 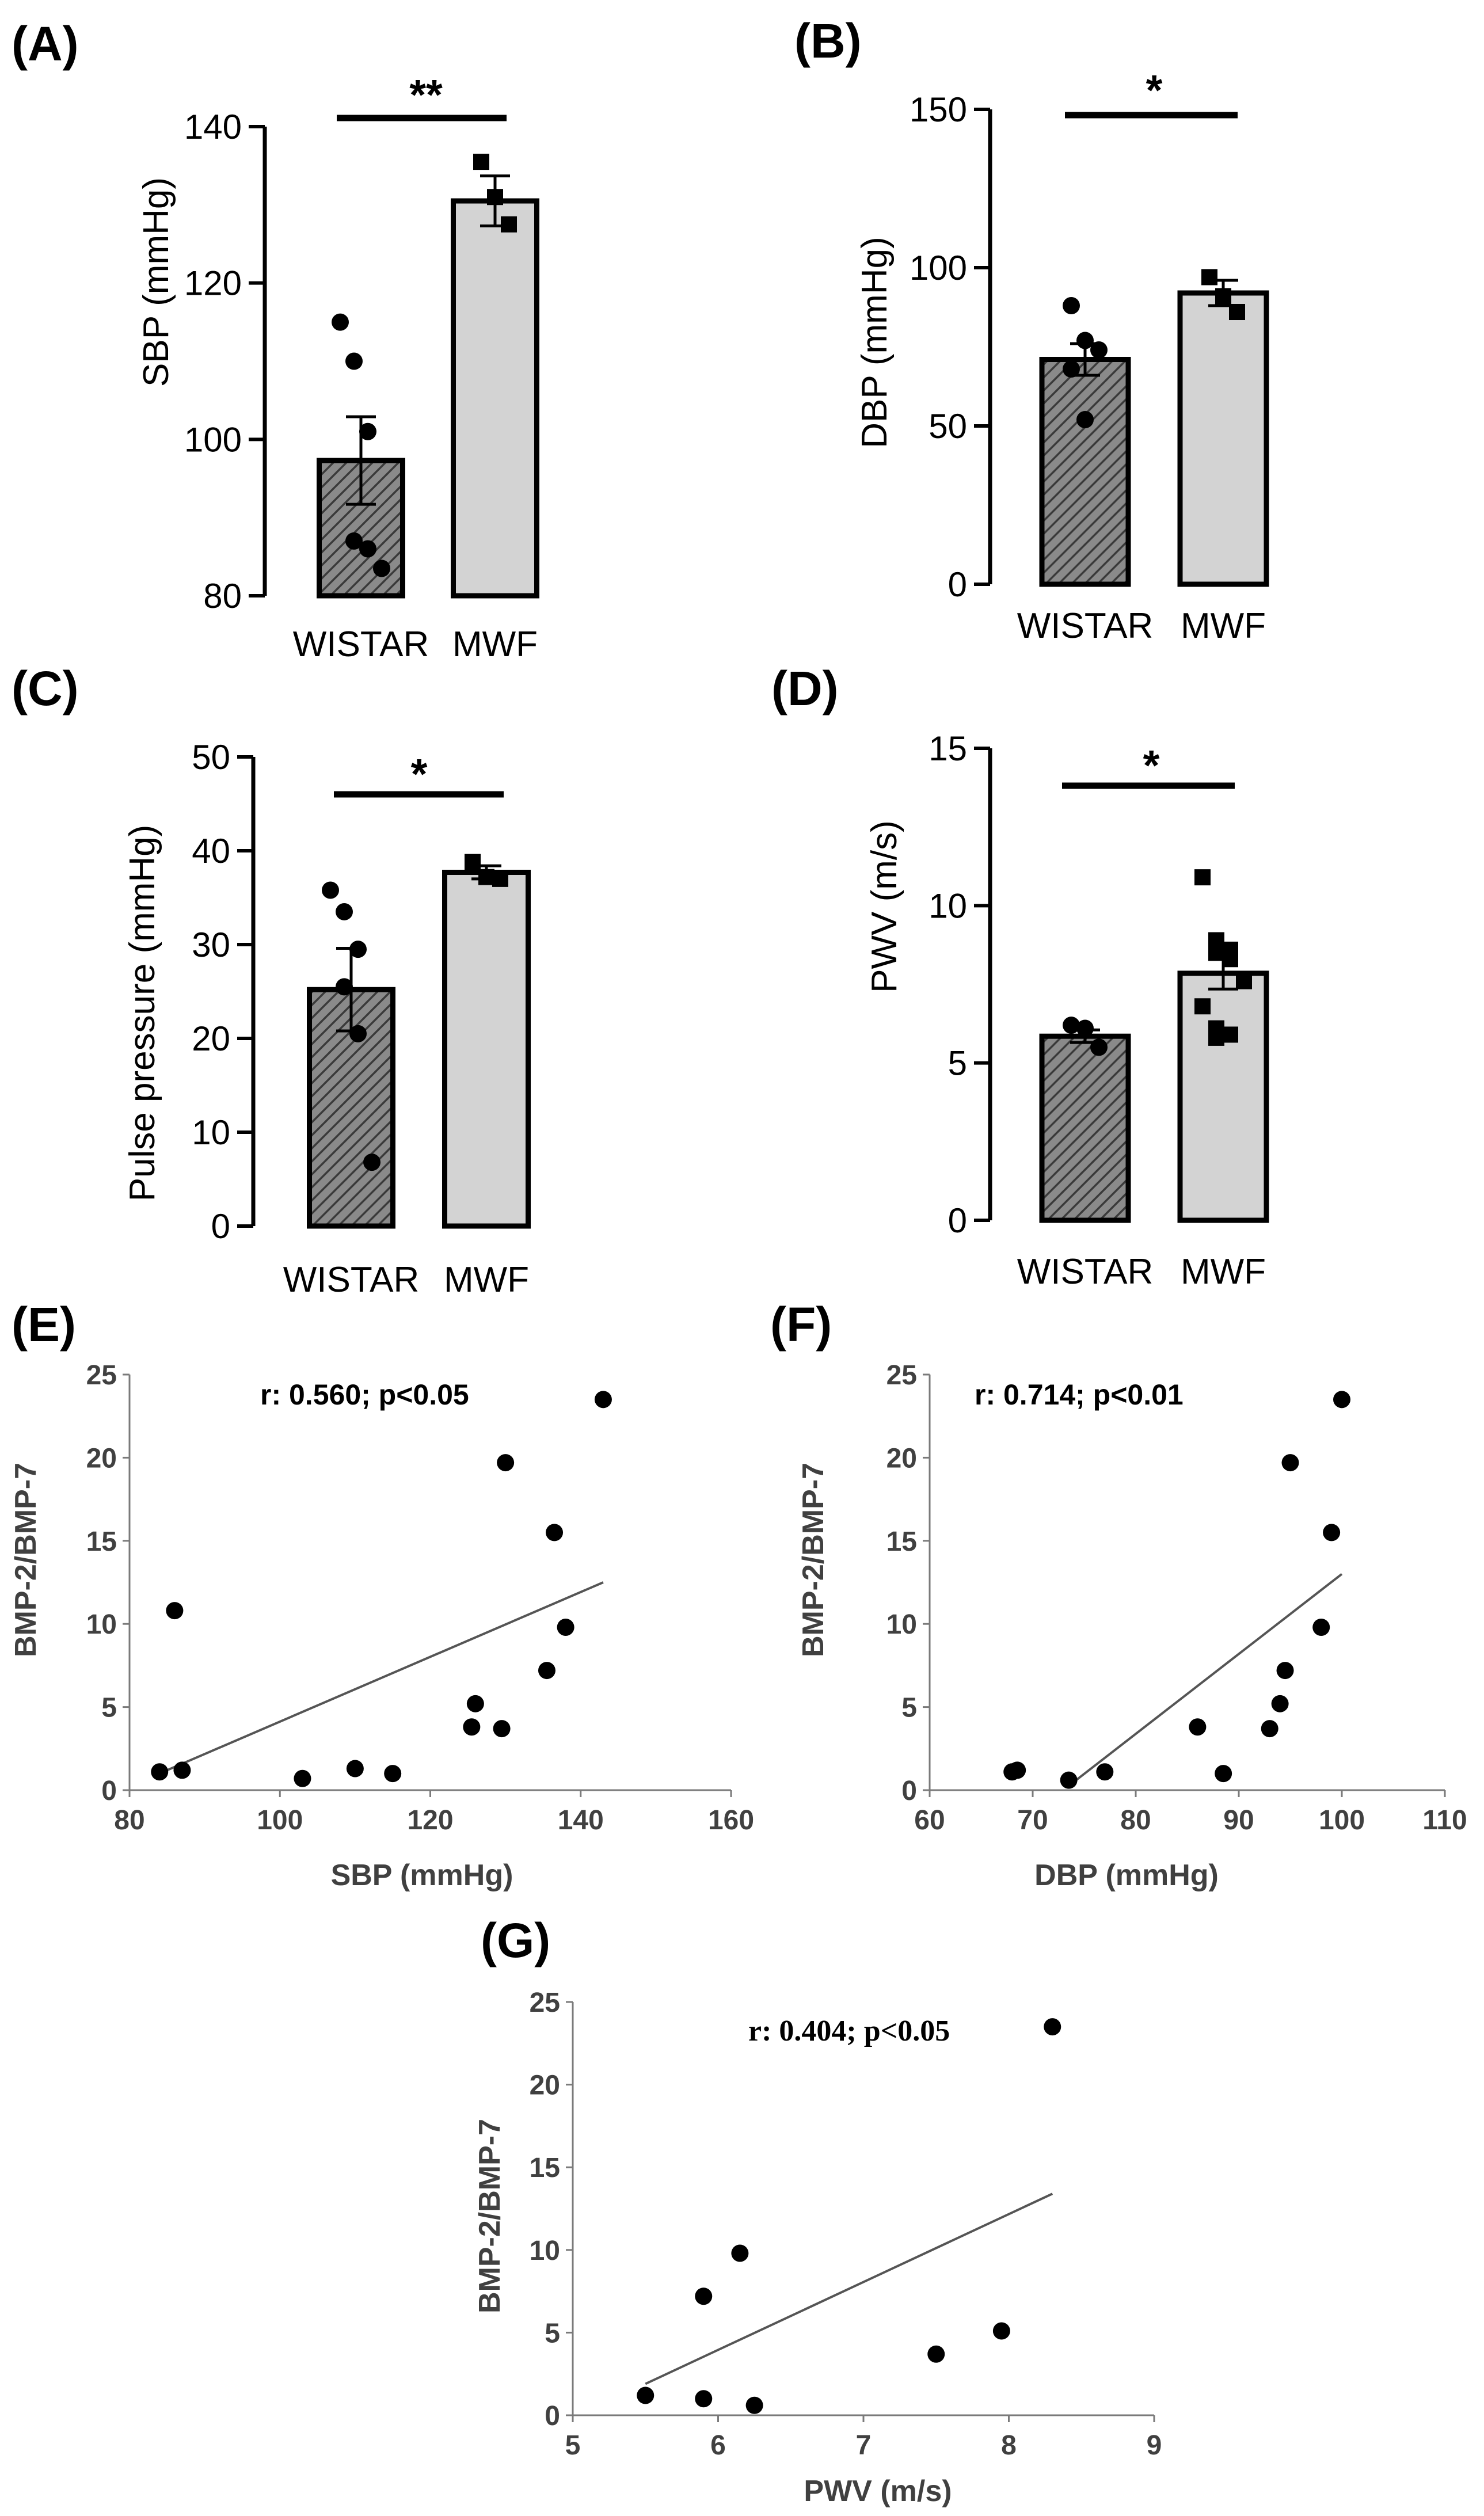 What do you see at coordinates (718, 2445) in the screenshot?
I see `x-tick-label: 6` at bounding box center [718, 2445].